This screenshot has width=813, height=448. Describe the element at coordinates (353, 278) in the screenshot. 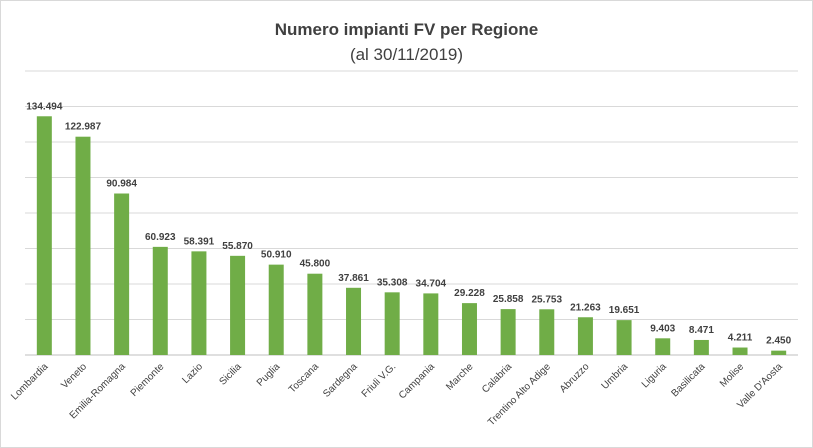

I see `data-label: 37.861` at that location.